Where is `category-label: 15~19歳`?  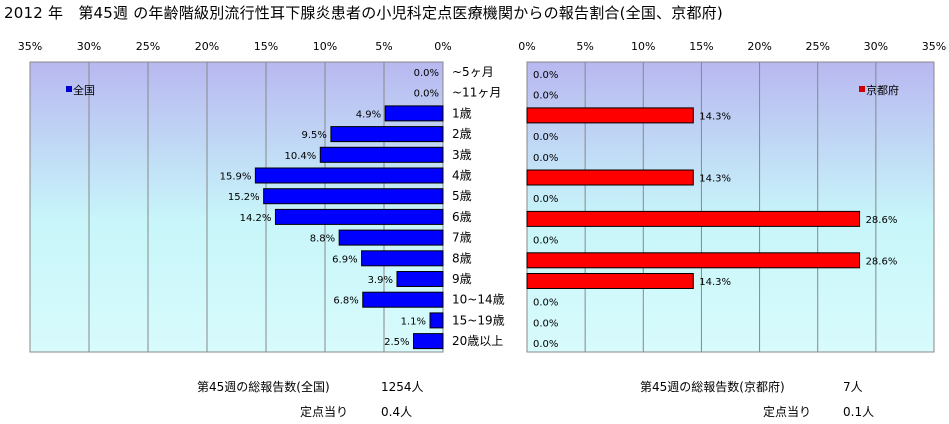 category-label: 15~19歳 is located at coordinates (478, 320).